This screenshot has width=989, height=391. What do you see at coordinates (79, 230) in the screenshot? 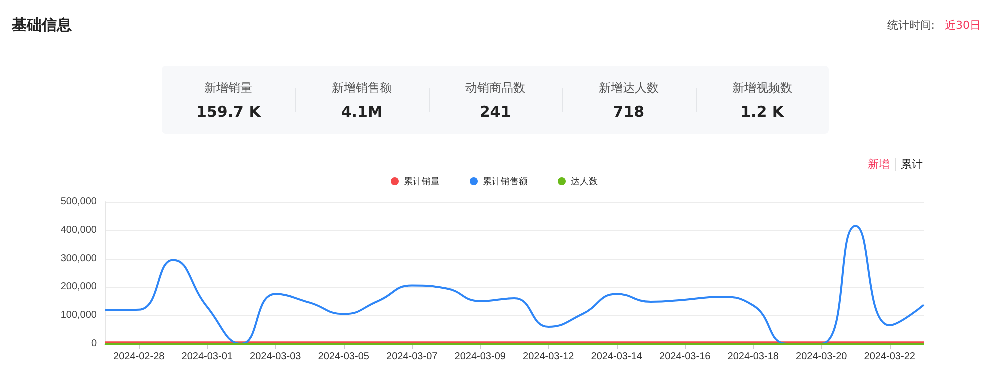
I see `y-tick-label: 400,000` at bounding box center [79, 230].